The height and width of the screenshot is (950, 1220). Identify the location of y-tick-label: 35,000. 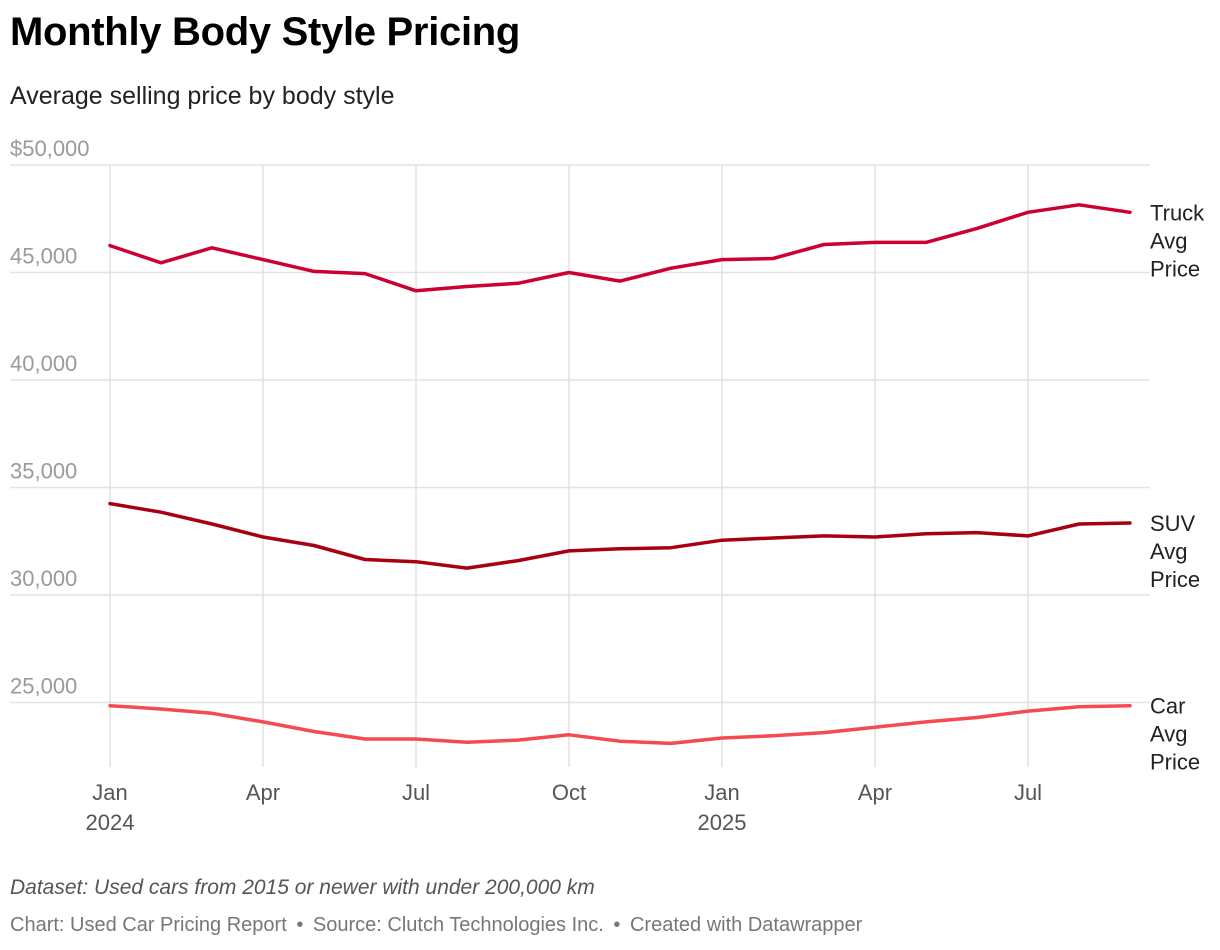
(43, 471).